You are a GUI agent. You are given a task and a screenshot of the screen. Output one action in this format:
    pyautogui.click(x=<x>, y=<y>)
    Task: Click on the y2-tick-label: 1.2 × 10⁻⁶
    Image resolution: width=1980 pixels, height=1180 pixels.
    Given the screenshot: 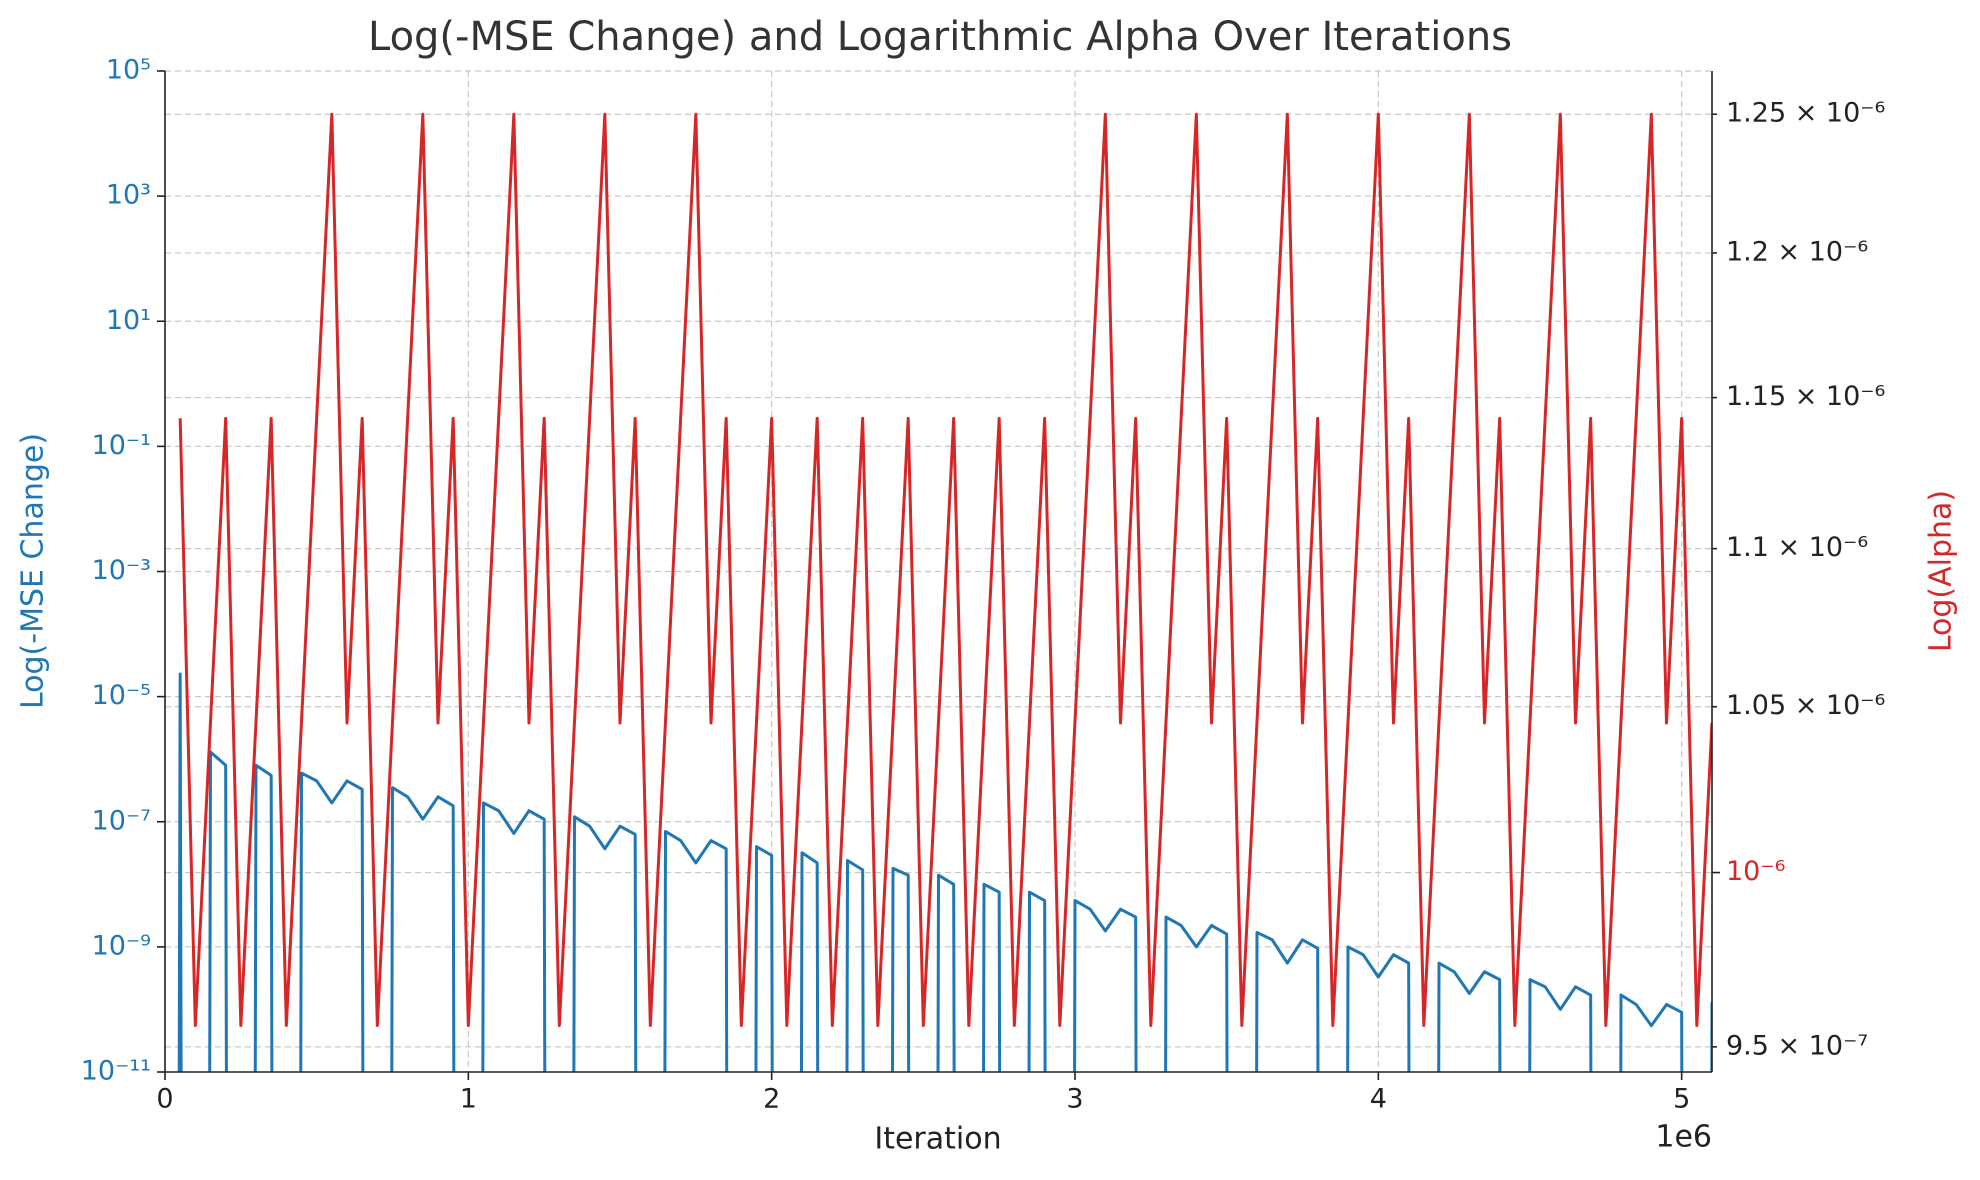 What is the action you would take?
    pyautogui.click(x=1797, y=251)
    